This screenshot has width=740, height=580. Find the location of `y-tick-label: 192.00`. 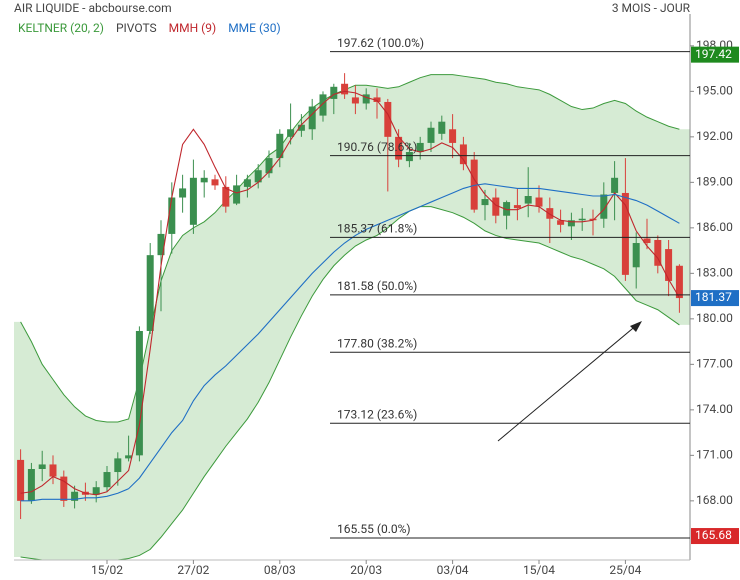

y-tick-label: 192.00 is located at coordinates (714, 136).